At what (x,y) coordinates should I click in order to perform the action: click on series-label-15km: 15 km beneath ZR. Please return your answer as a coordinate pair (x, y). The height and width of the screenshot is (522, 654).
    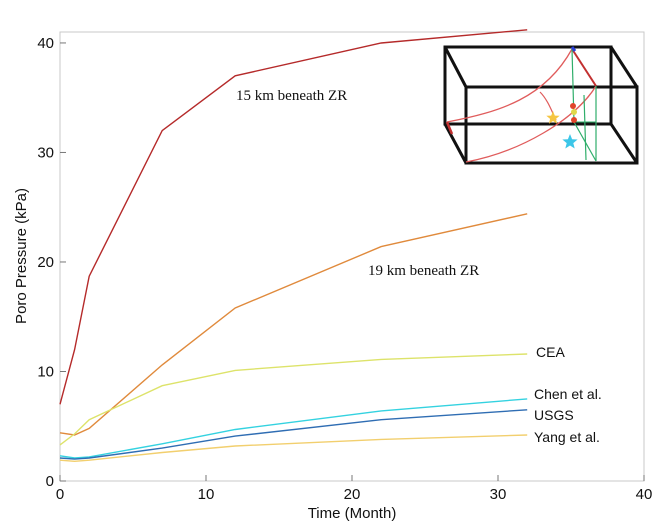
    Looking at the image, I should click on (291, 96).